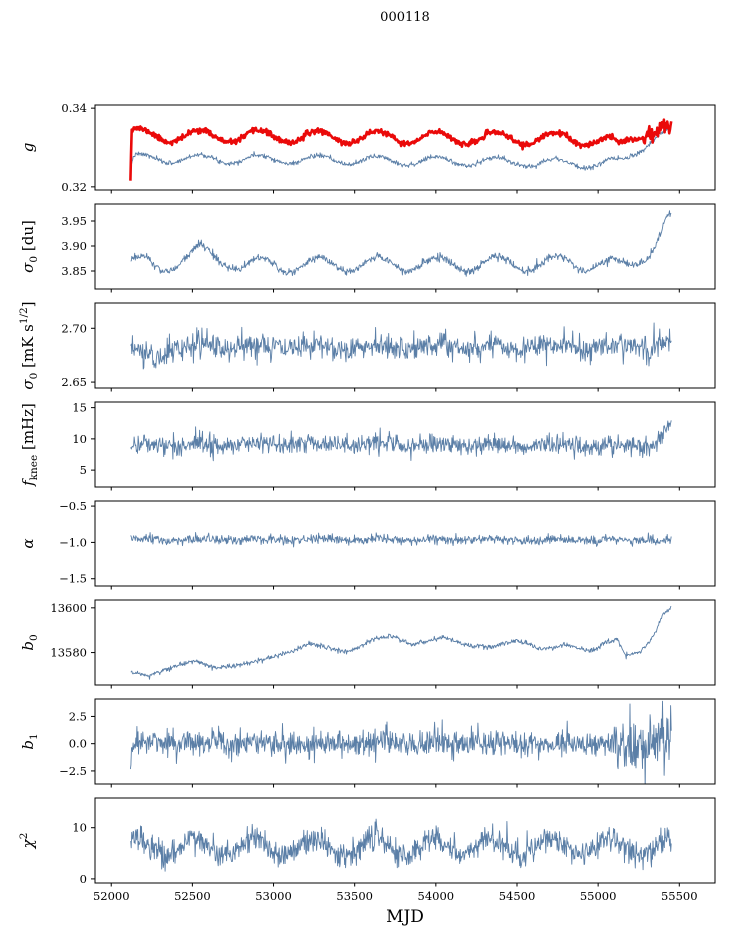 This screenshot has height=944, width=729. I want to click on ytick-label: 2.65, so click(74, 382).